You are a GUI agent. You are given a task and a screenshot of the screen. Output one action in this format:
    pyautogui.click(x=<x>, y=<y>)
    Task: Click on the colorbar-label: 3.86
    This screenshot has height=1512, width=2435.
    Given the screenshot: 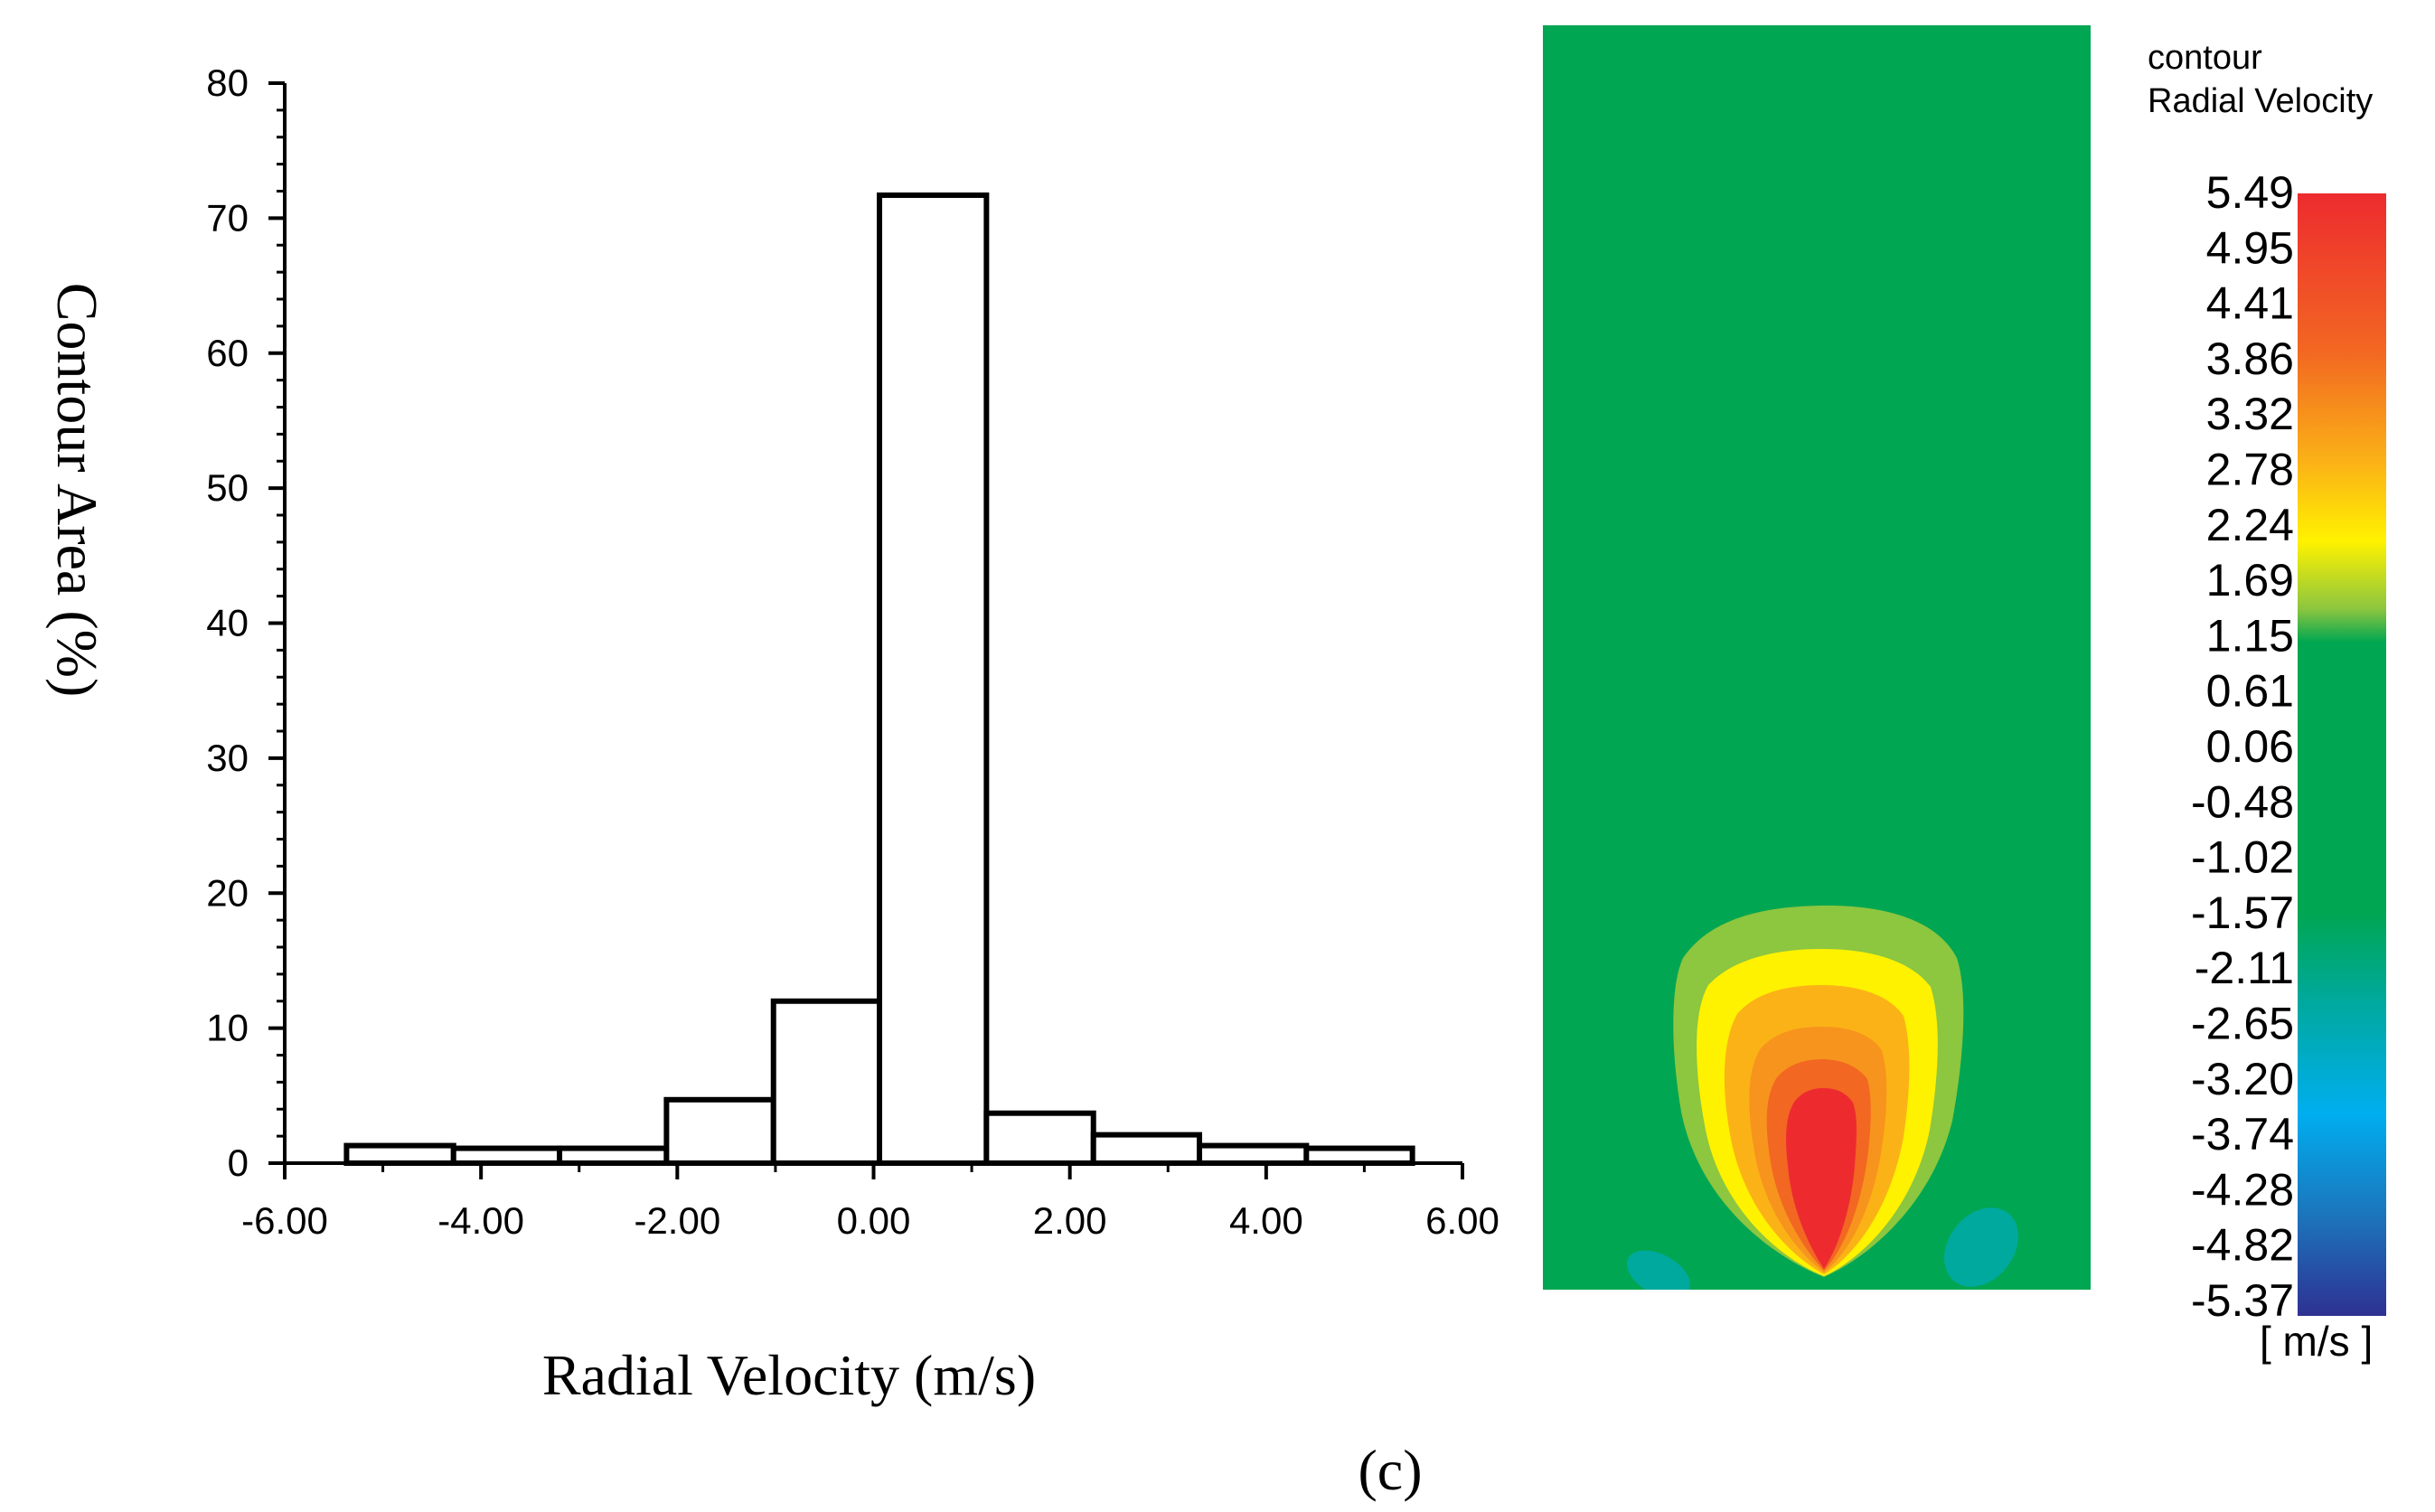 What is the action you would take?
    pyautogui.click(x=2250, y=358)
    